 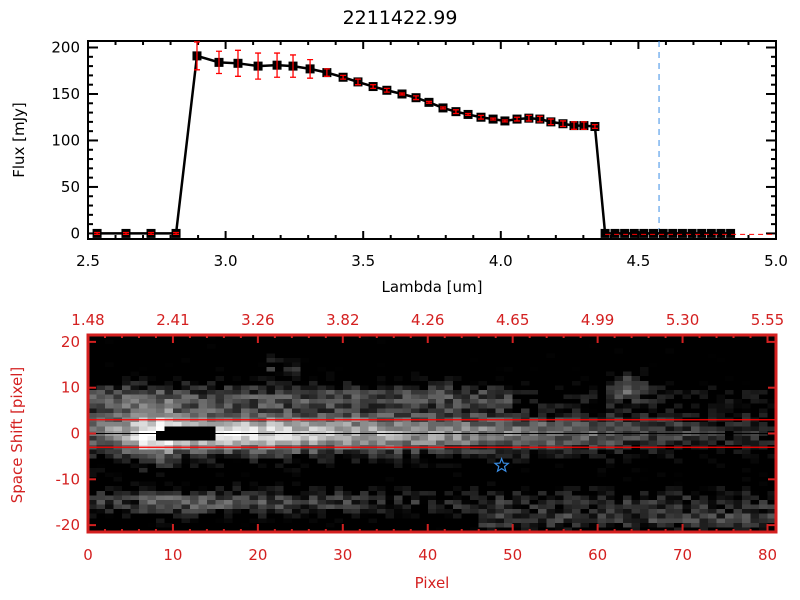 What do you see at coordinates (512, 320) in the screenshot?
I see `top-tick-label: 4.65` at bounding box center [512, 320].